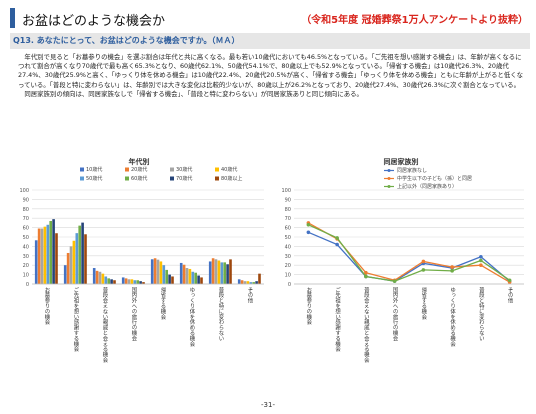 This screenshot has height=414, width=536. What do you see at coordinates (12, 18) in the screenshot?
I see `title-accent-bar` at bounding box center [12, 18].